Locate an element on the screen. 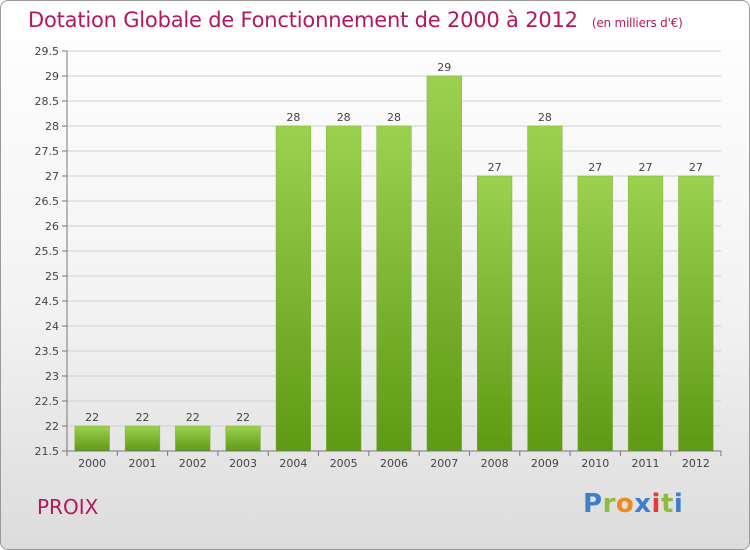 Image resolution: width=750 pixels, height=550 pixels. y-tick-label: 27.5 is located at coordinates (47, 151).